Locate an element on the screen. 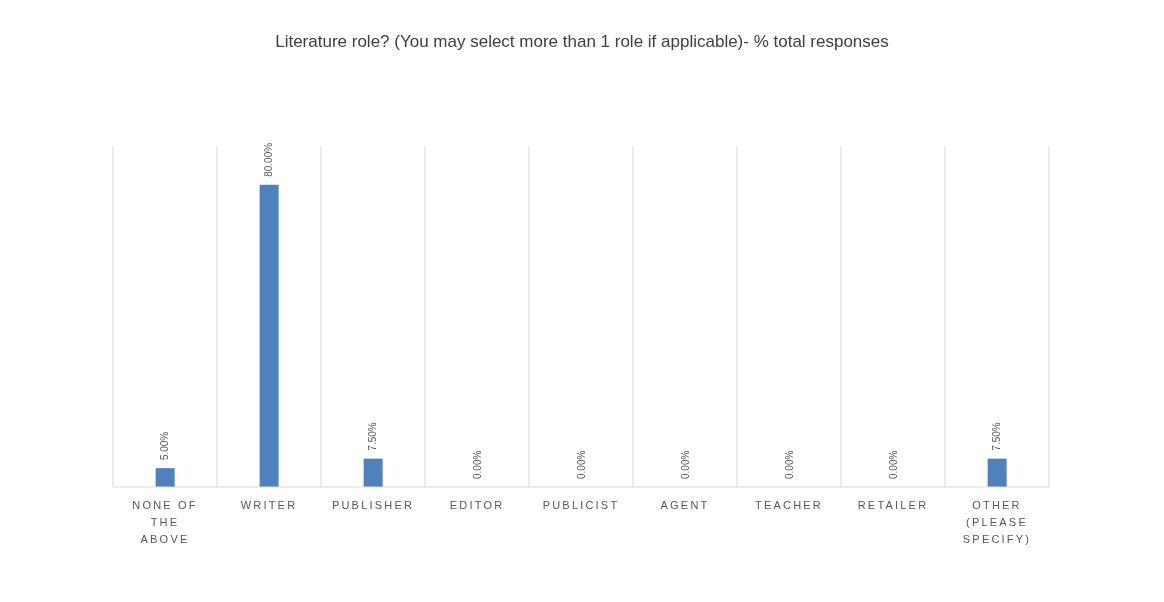  x-tick-label: NONE OF THE ABOVE is located at coordinates (165, 522).